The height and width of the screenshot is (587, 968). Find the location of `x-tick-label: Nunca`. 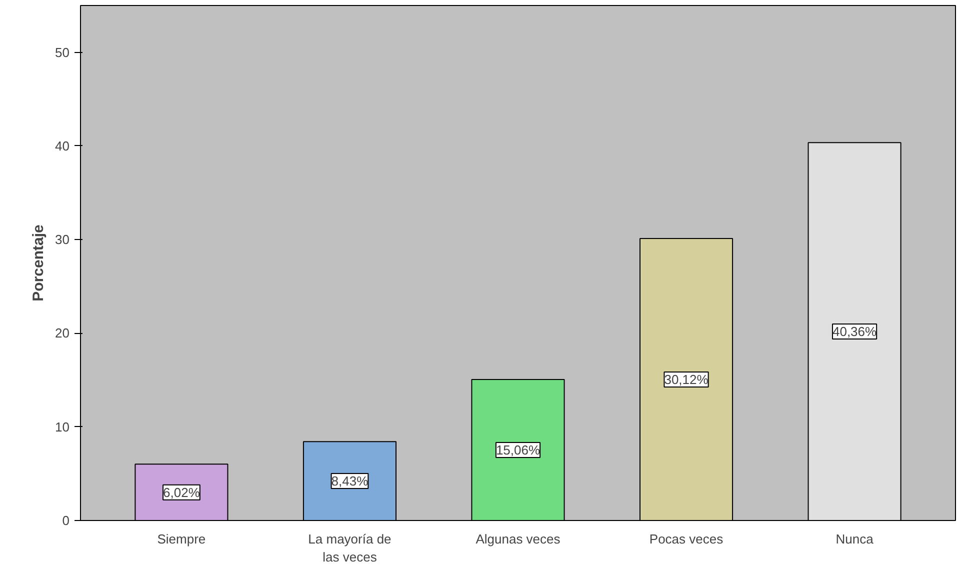

x-tick-label: Nunca is located at coordinates (855, 539).